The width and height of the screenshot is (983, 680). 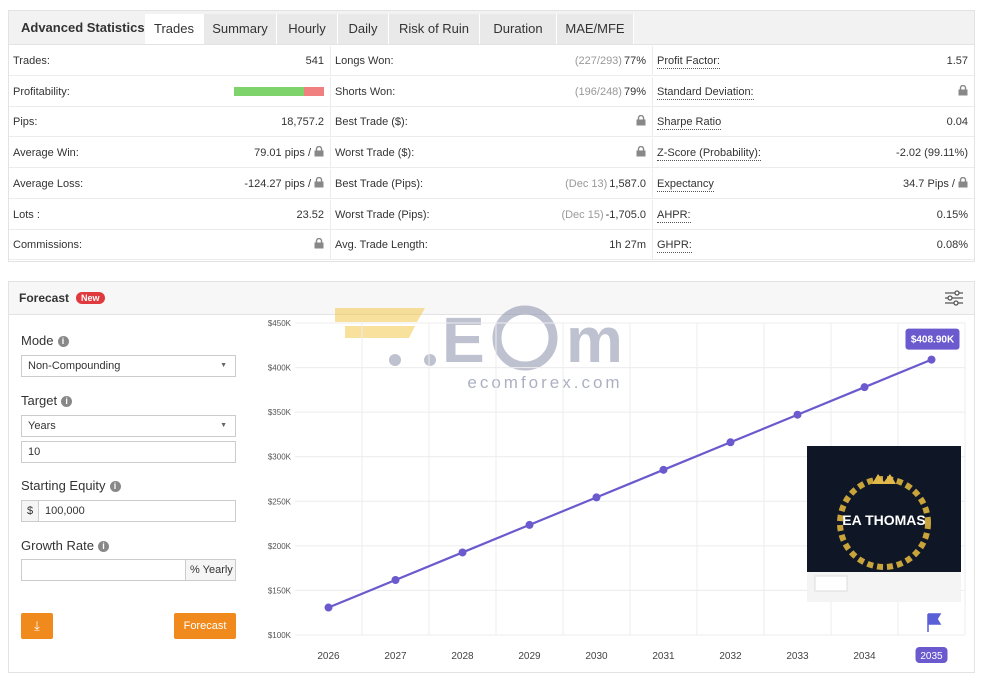 I want to click on stat-value-cell: 18,757.2, so click(x=302, y=122).